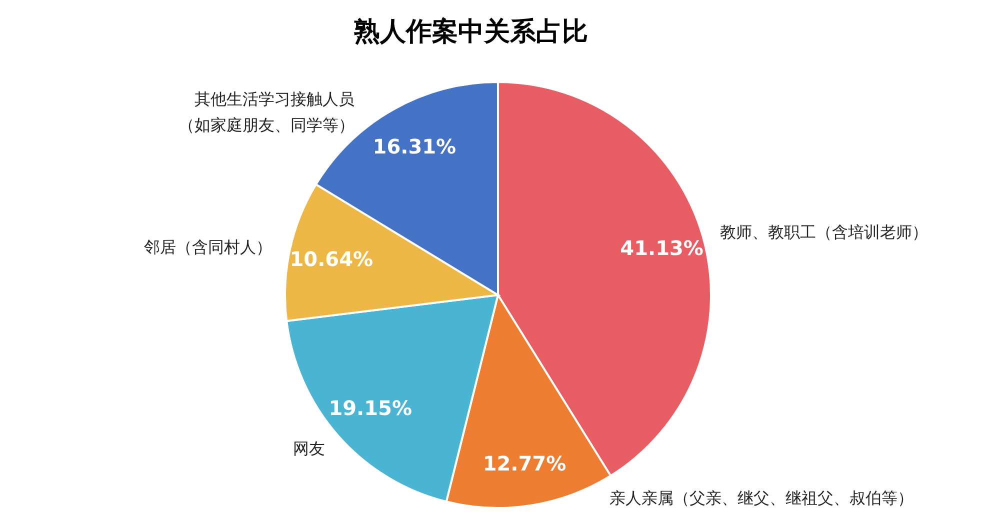 The image size is (985, 529). I want to click on slice-label: 网友, so click(308, 448).